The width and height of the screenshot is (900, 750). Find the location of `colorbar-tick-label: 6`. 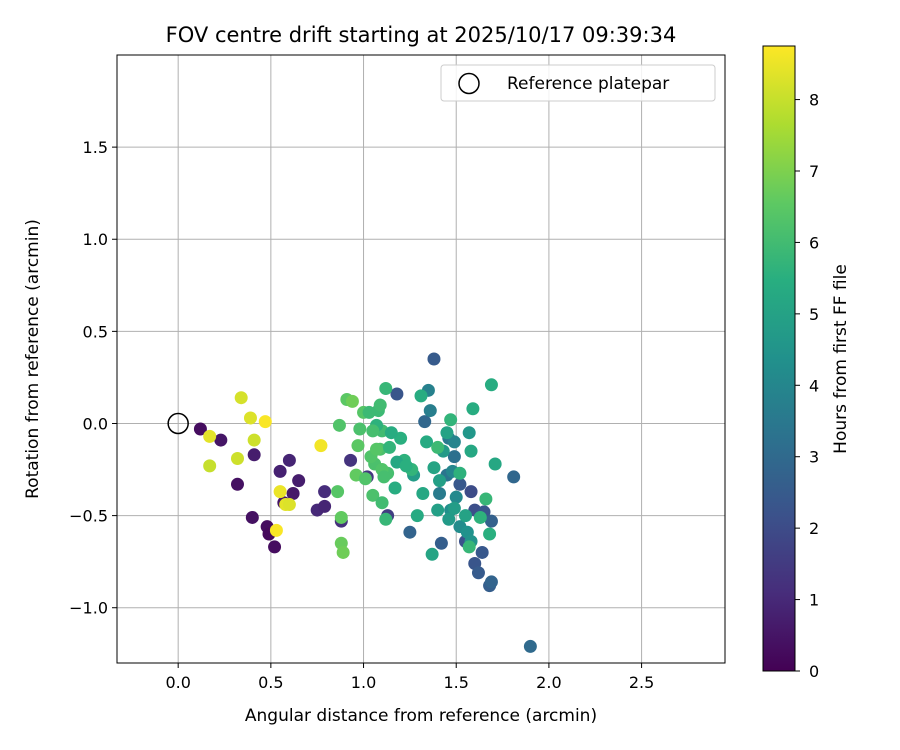

colorbar-tick-label: 6 is located at coordinates (814, 242).